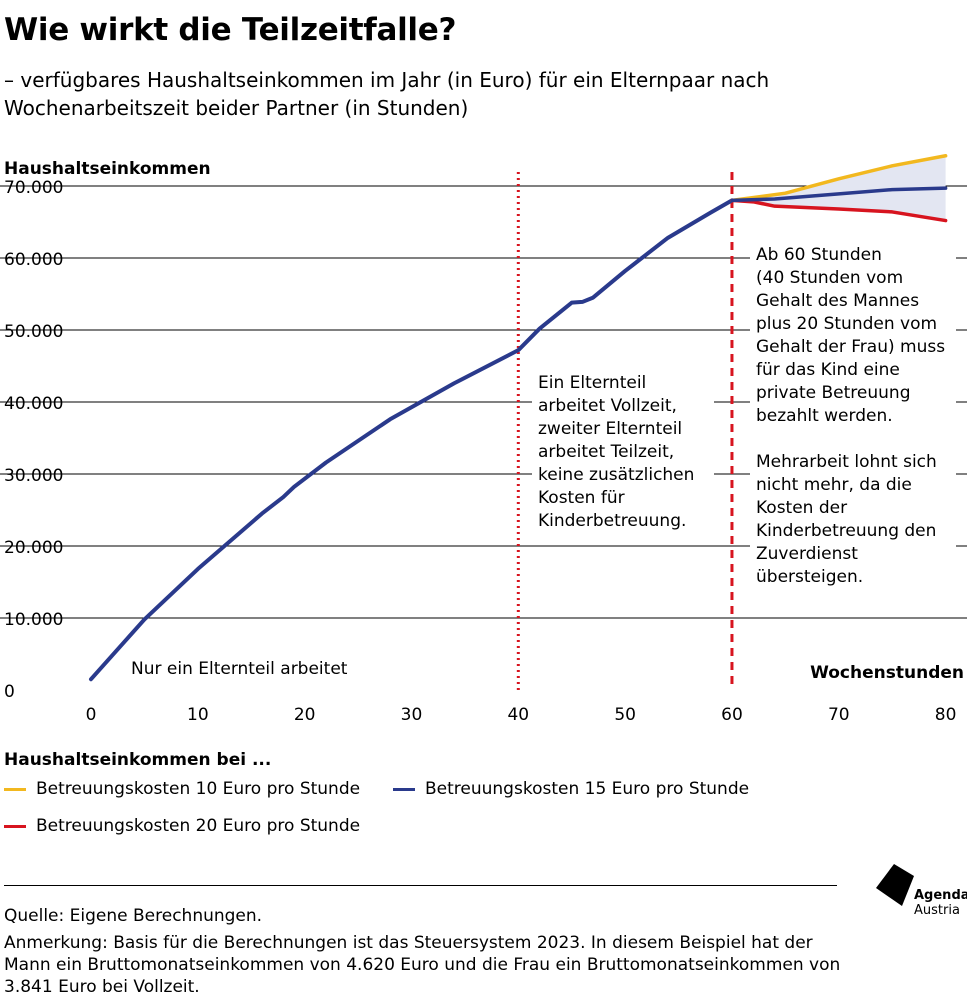 Image resolution: width=967 pixels, height=1000 pixels. Describe the element at coordinates (33, 188) in the screenshot. I see `y-tick-label: 70.000` at that location.